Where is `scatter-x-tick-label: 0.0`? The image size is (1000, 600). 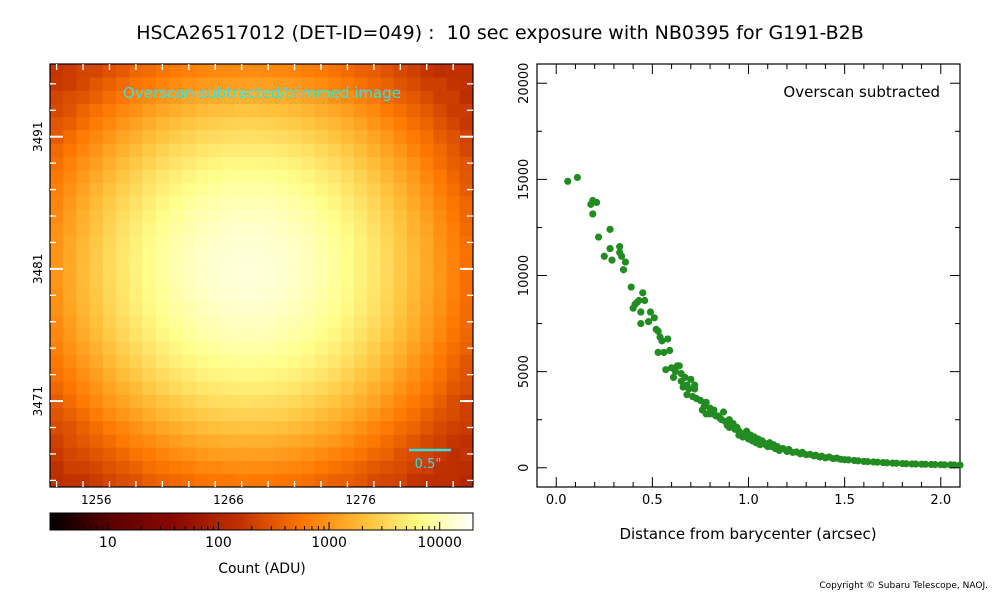 scatter-x-tick-label: 0.0 is located at coordinates (556, 500).